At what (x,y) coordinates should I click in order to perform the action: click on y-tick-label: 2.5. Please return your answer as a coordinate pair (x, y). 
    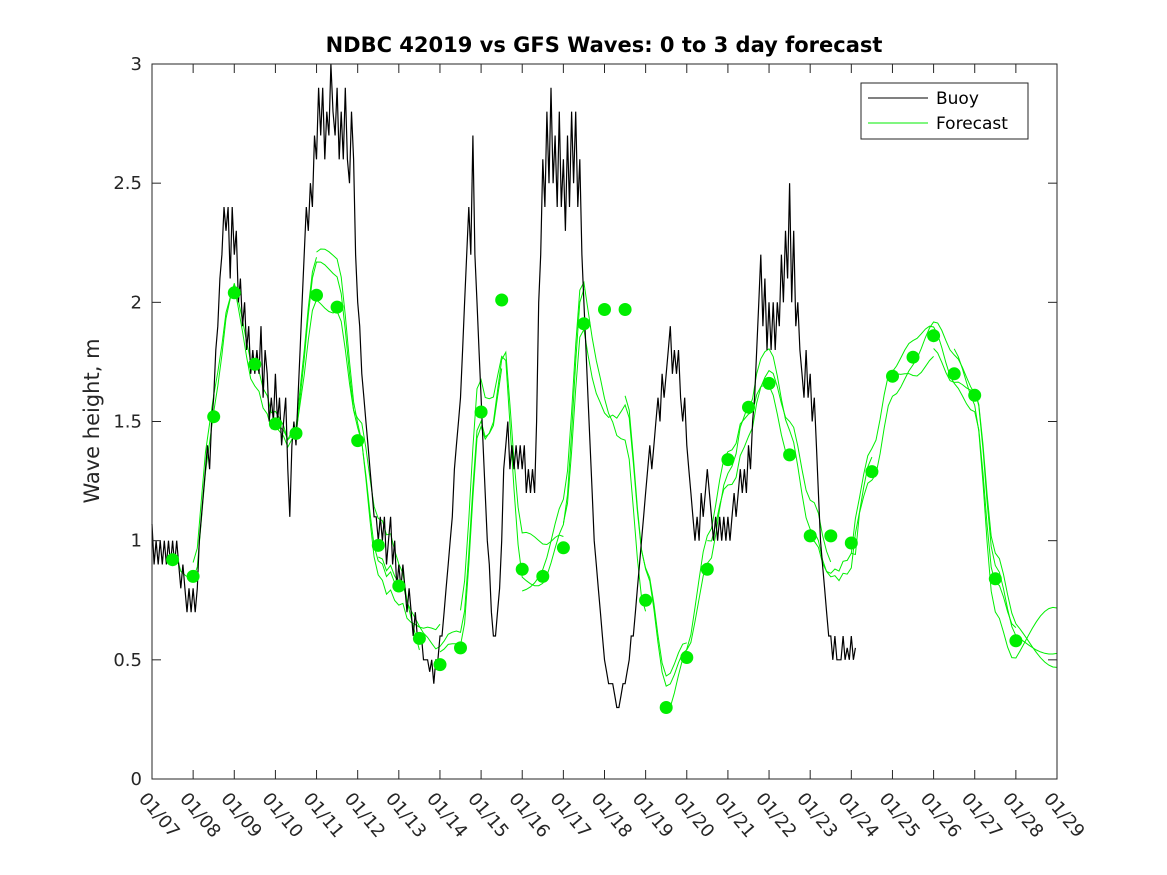
    Looking at the image, I should click on (127, 183).